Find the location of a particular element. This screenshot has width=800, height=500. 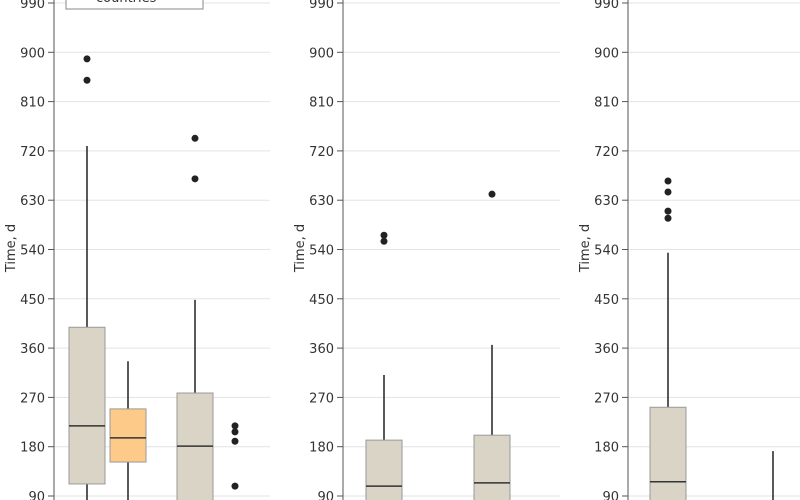

legend: countries is located at coordinates (134, 5).